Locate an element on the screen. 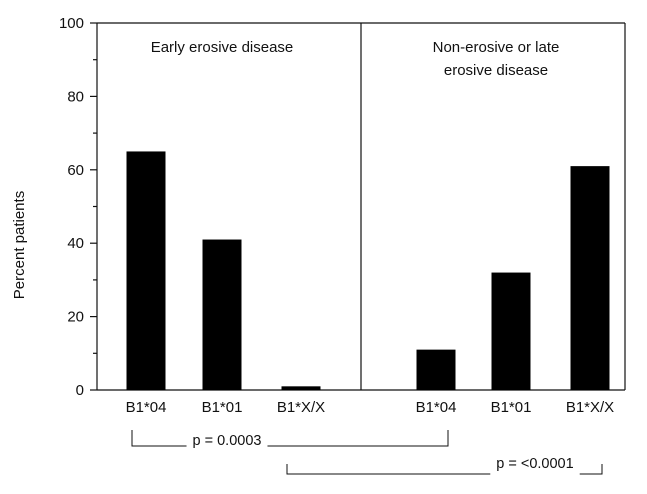 The height and width of the screenshot is (494, 647). y-axis-label: Percent patients is located at coordinates (19, 245).